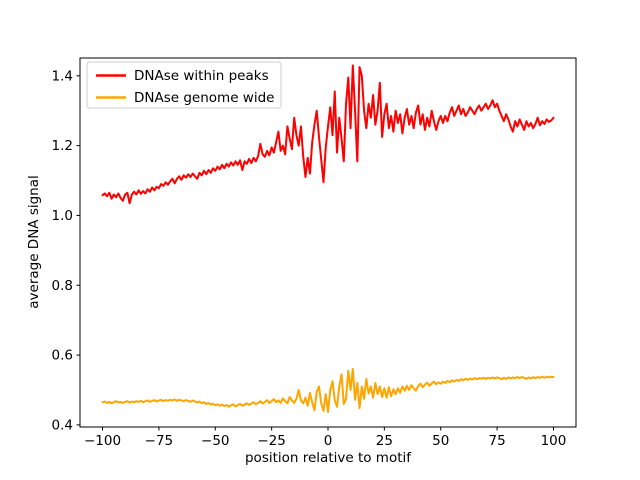  I want to click on y-tick-label: 0.8, so click(62, 286).